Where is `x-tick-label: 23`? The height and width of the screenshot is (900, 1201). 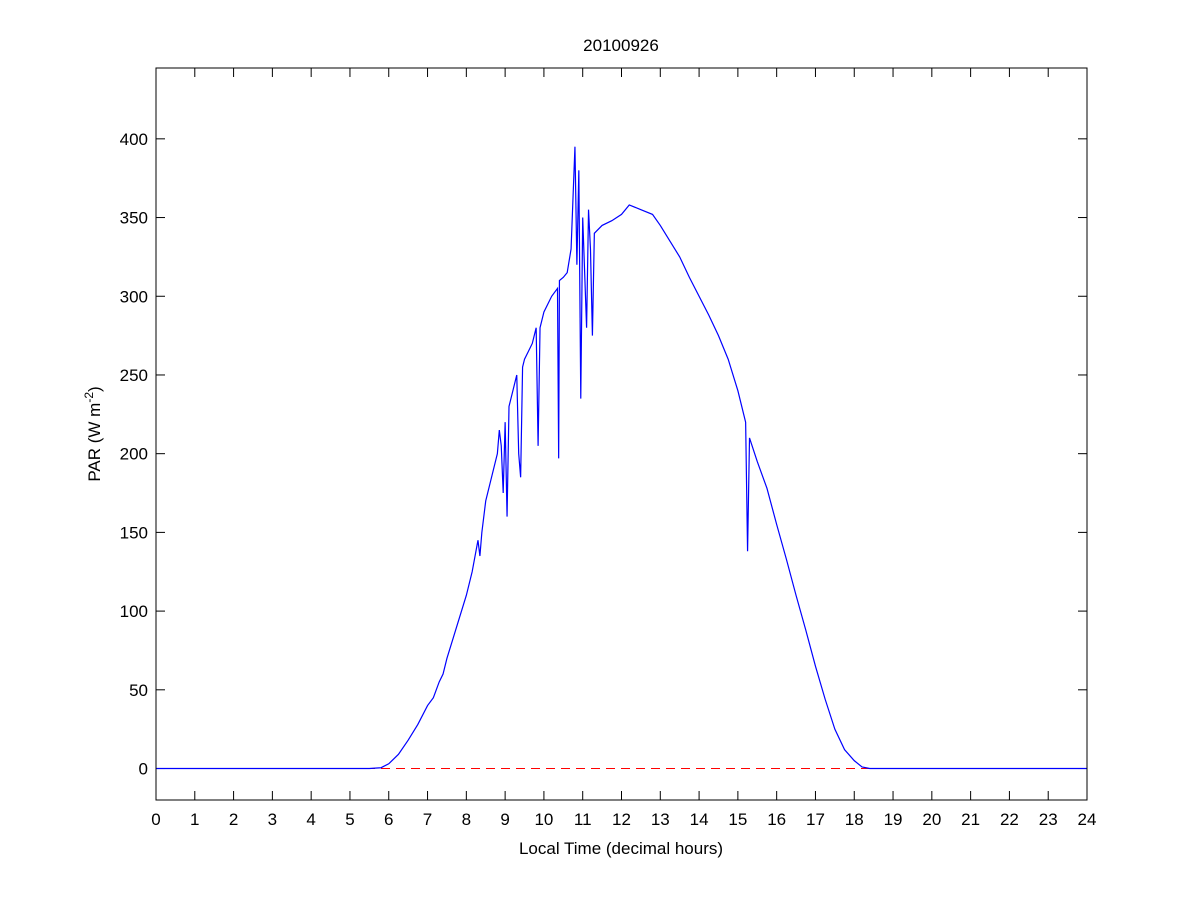 x-tick-label: 23 is located at coordinates (1048, 819).